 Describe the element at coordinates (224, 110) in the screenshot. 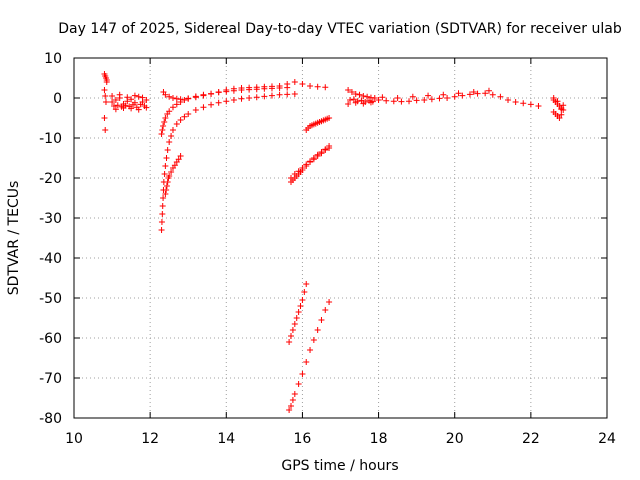

I see `series-trace-12.3-mid` at that location.